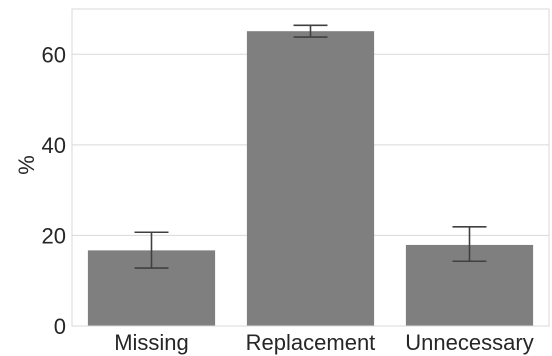 This screenshot has height=356, width=552. What do you see at coordinates (54, 235) in the screenshot?
I see `y-tick-label: 20` at bounding box center [54, 235].